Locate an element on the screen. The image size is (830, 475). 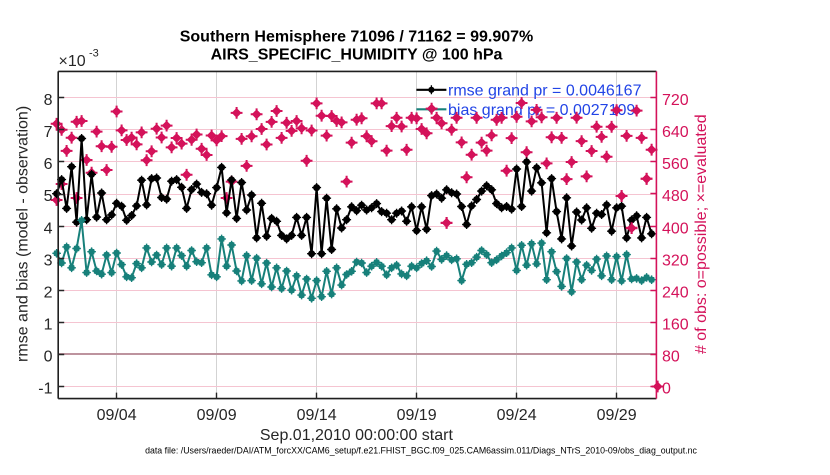
svg-text: 09/04 is located at coordinates (117, 415).